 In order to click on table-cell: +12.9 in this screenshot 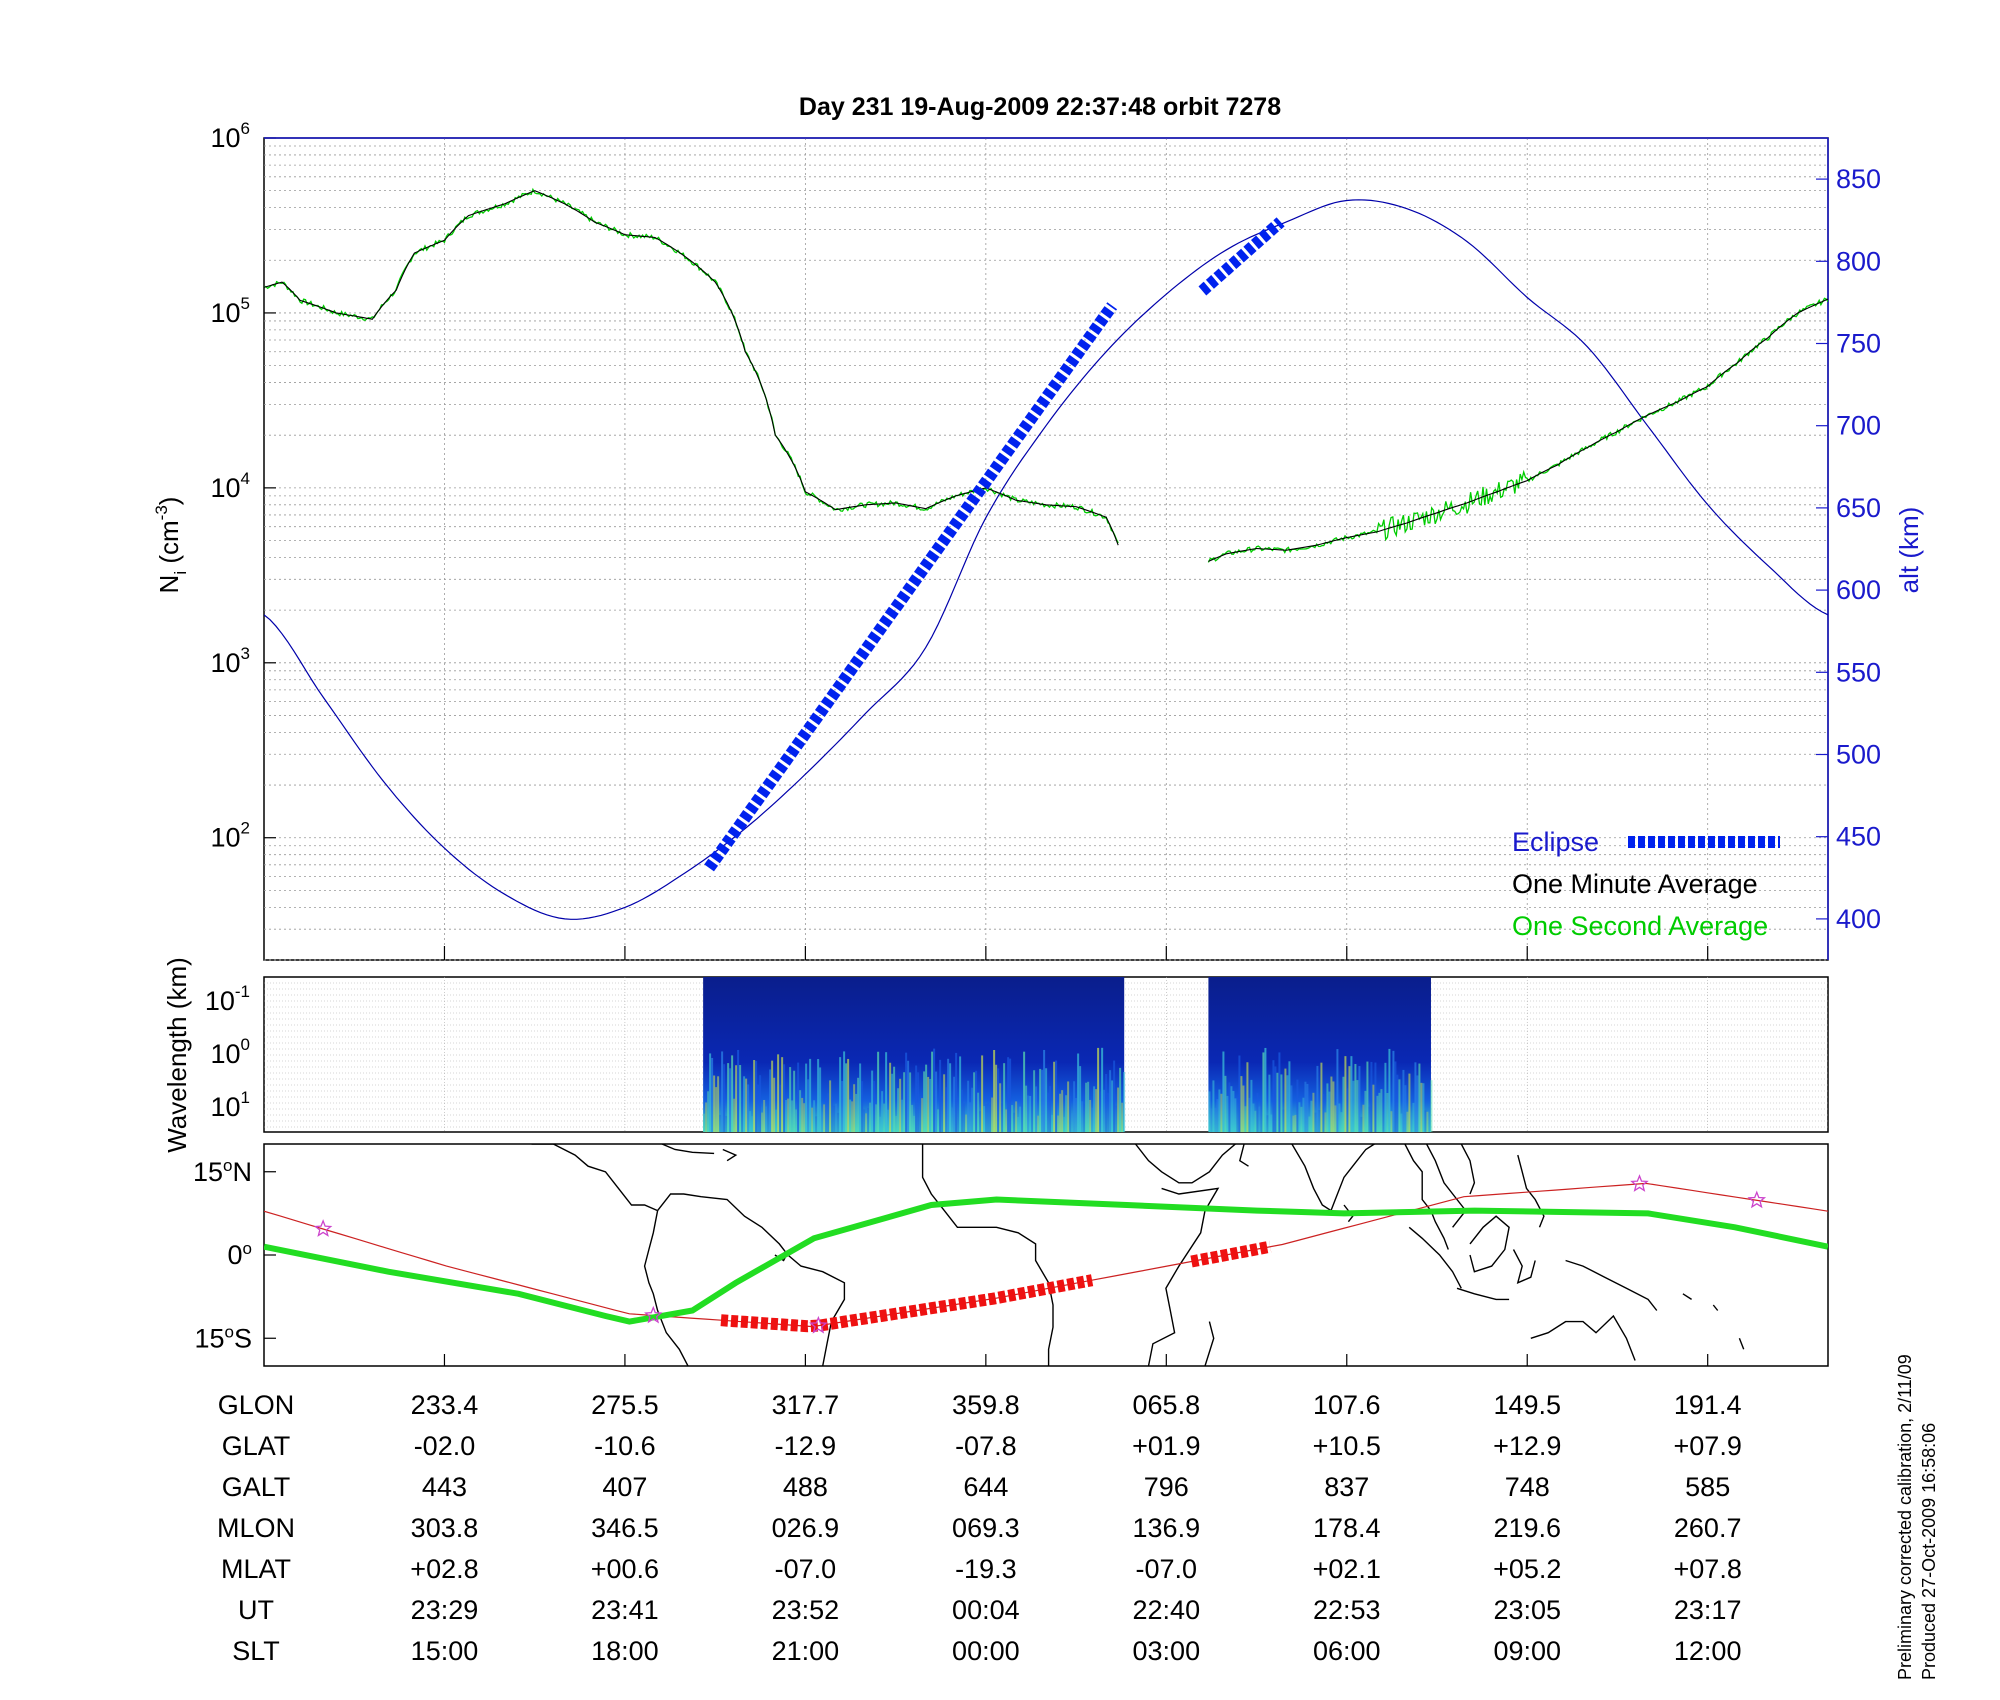, I will do `click(1527, 1446)`.